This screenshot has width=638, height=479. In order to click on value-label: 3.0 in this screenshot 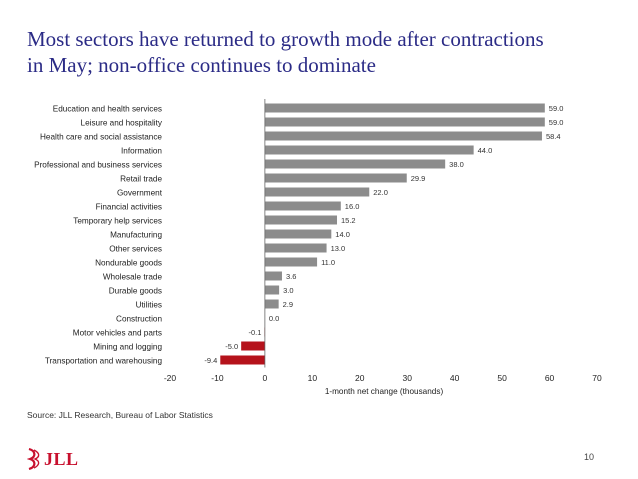, I will do `click(288, 290)`.